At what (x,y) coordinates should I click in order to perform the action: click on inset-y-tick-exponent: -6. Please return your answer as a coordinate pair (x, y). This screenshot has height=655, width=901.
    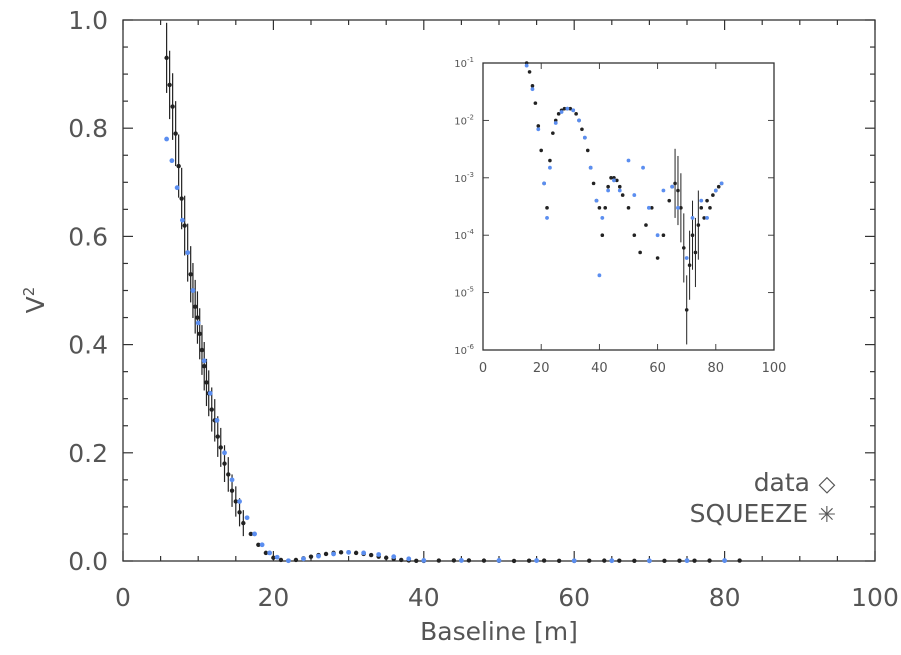
    Looking at the image, I should click on (471, 347).